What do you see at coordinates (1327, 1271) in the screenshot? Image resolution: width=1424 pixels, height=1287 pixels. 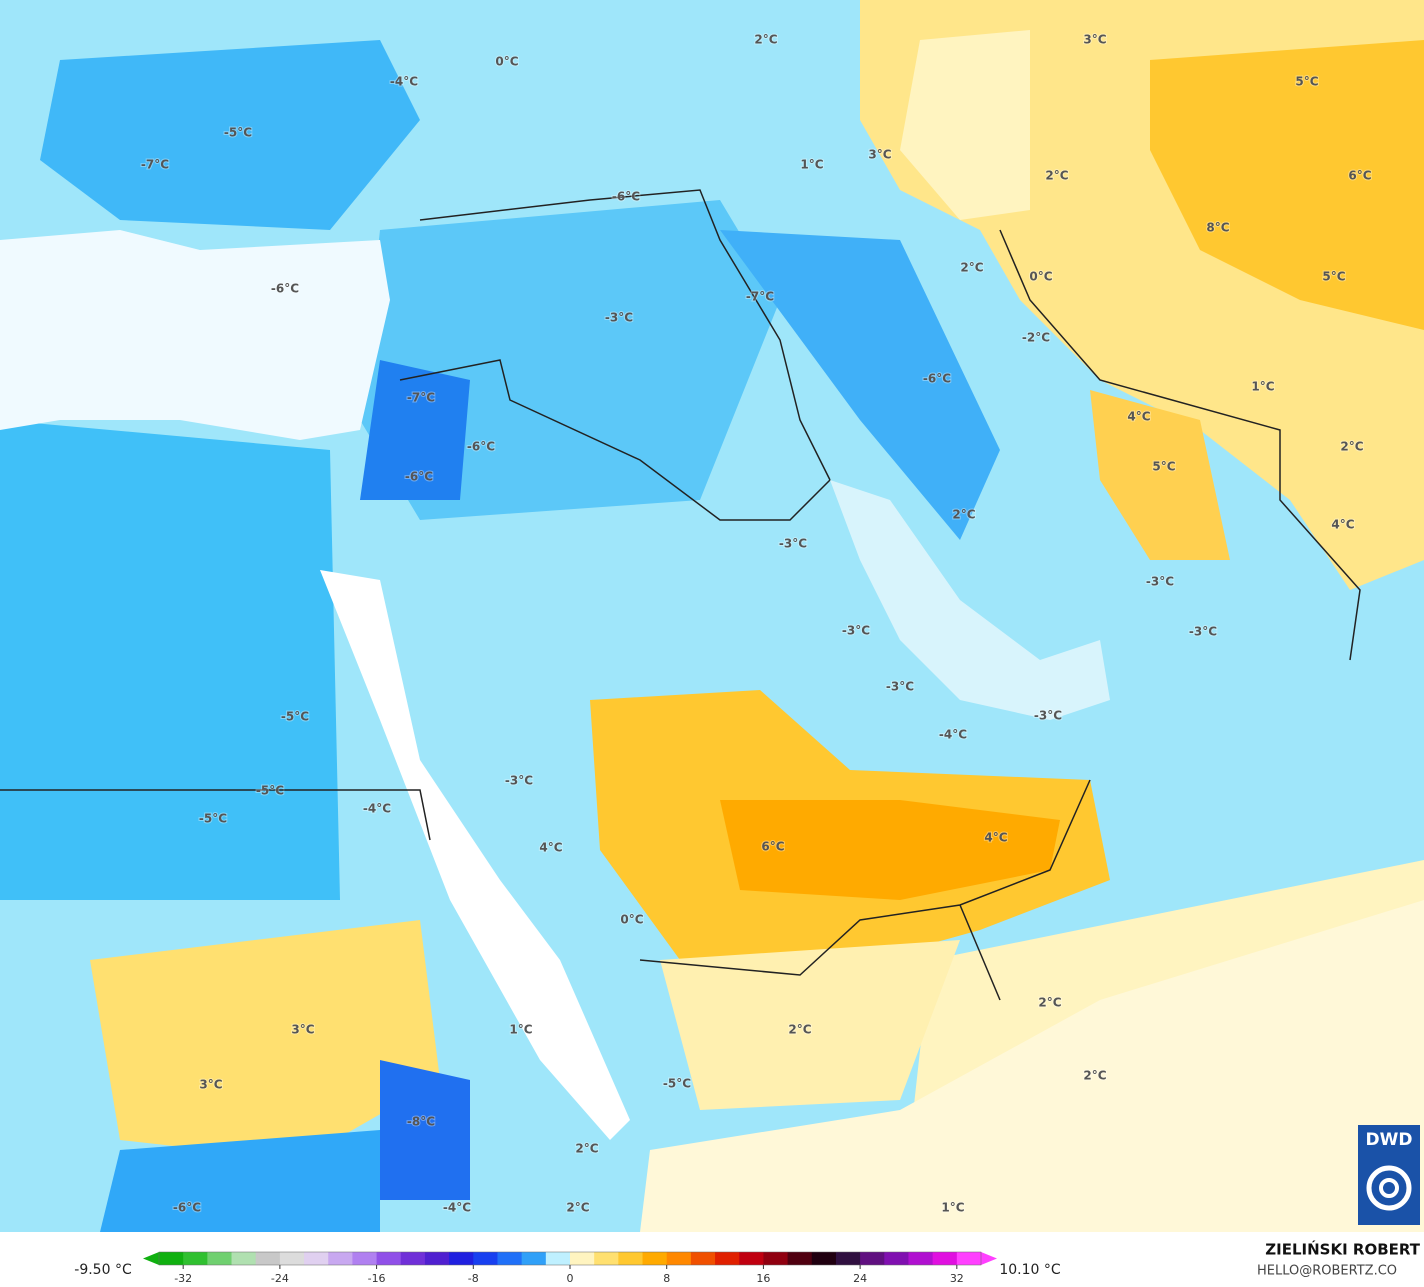 I see `email: HELLO@ROBERTZ.CO` at bounding box center [1327, 1271].